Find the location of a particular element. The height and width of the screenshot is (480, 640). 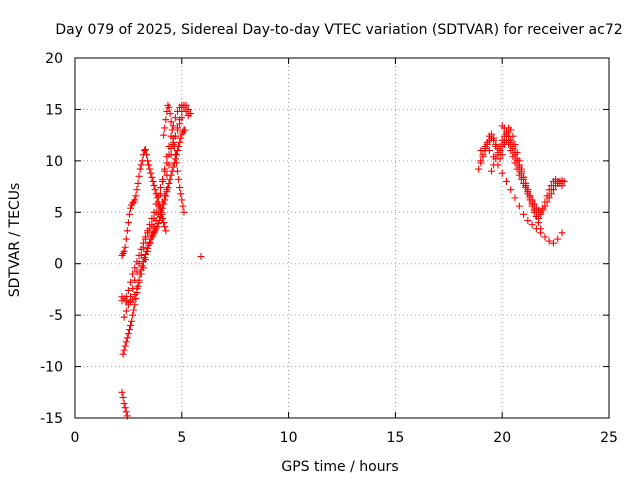

y-tick-label: 10 is located at coordinates (54, 162).